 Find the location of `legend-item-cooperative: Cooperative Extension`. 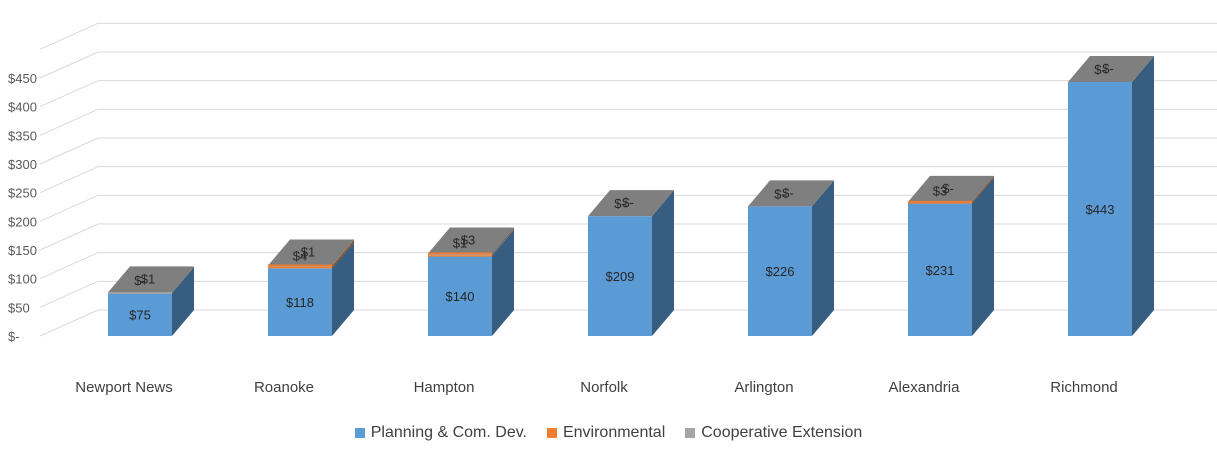

legend-item-cooperative: Cooperative Extension is located at coordinates (773, 433).